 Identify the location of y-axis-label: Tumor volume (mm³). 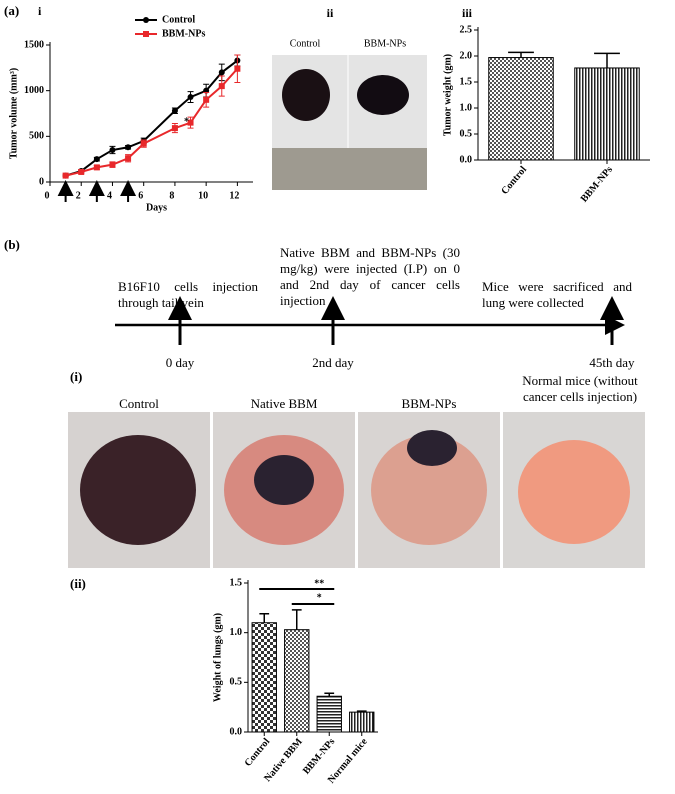
(13, 113).